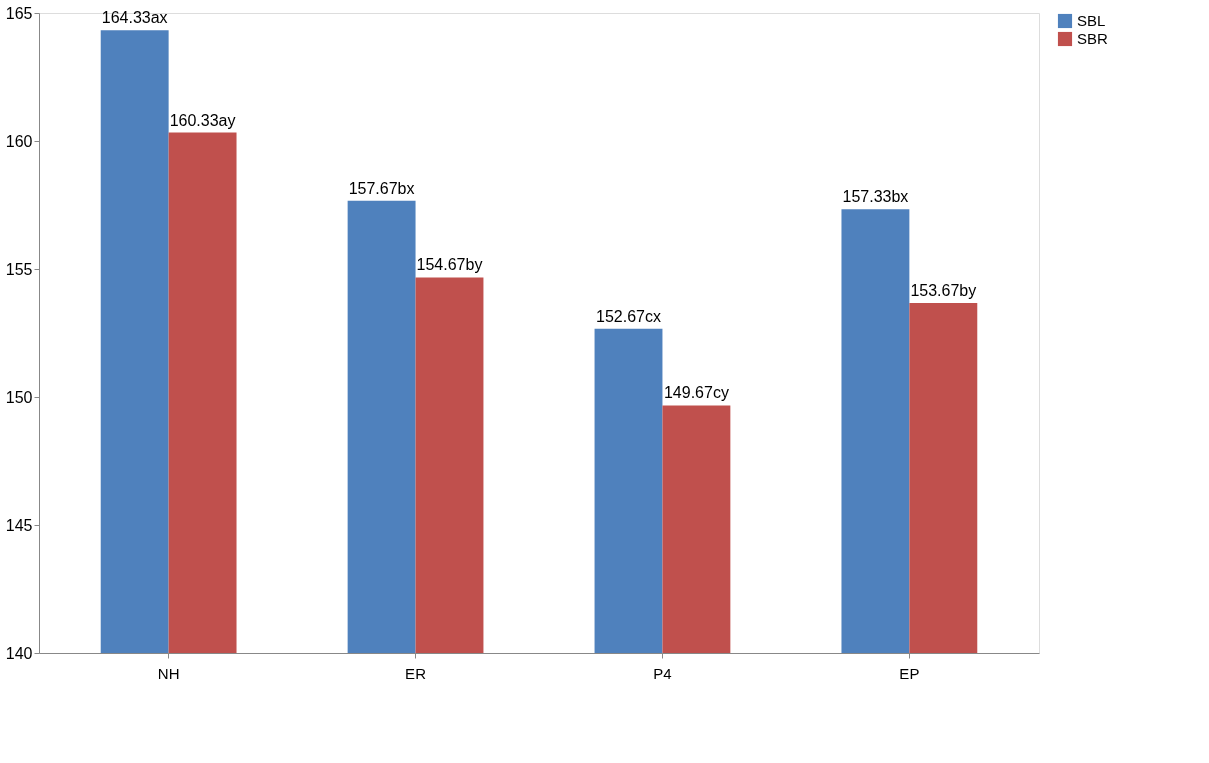 Image resolution: width=1209 pixels, height=763 pixels. What do you see at coordinates (875, 197) in the screenshot?
I see `data-label: 157.33bx` at bounding box center [875, 197].